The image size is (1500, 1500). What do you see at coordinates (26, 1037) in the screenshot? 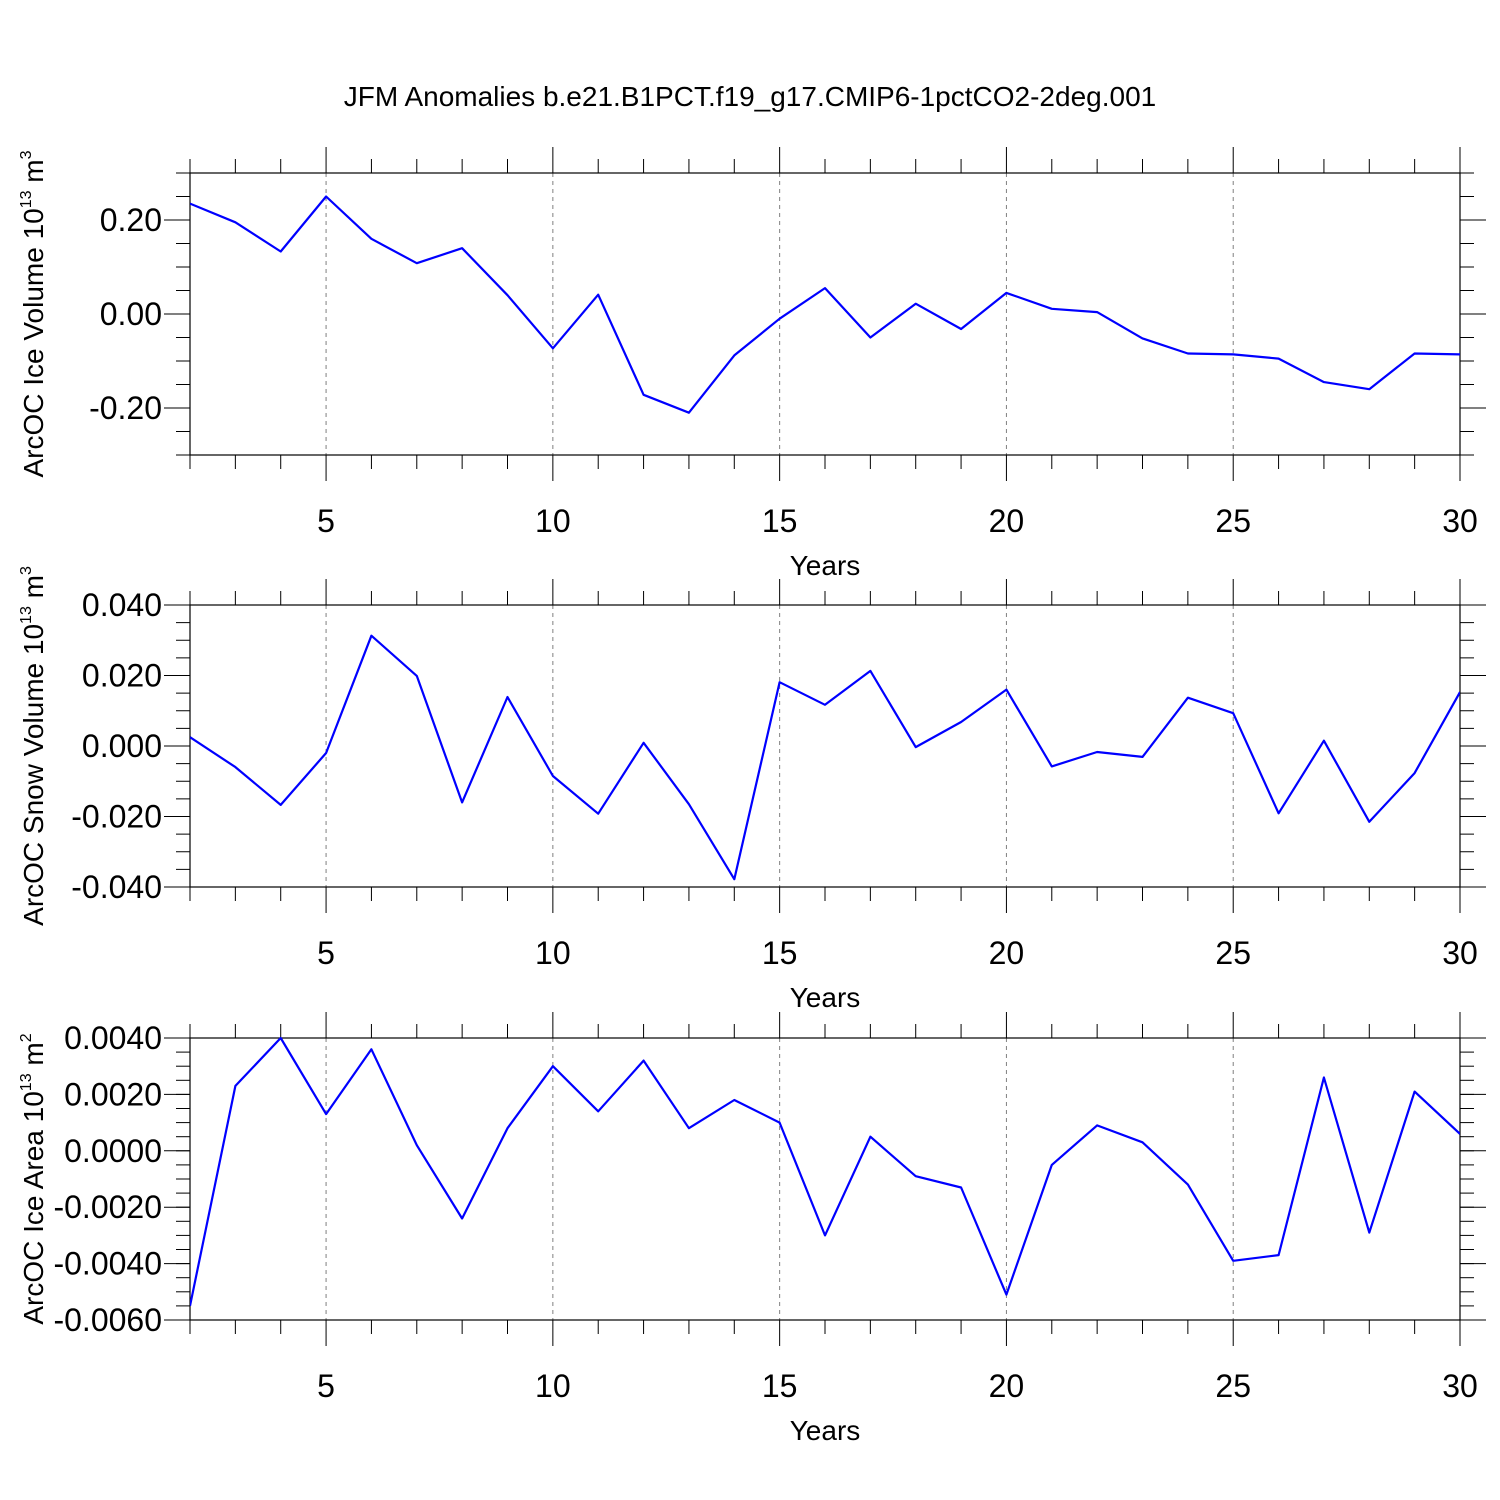
I see `y-axis-title-unit-exponent: 2` at bounding box center [26, 1037].